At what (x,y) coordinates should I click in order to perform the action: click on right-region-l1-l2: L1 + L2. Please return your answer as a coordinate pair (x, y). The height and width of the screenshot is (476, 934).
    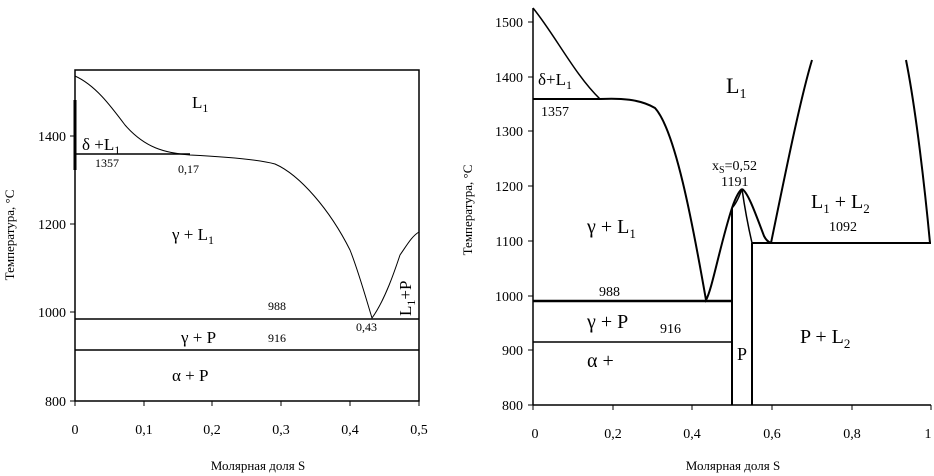
    Looking at the image, I should click on (840, 203).